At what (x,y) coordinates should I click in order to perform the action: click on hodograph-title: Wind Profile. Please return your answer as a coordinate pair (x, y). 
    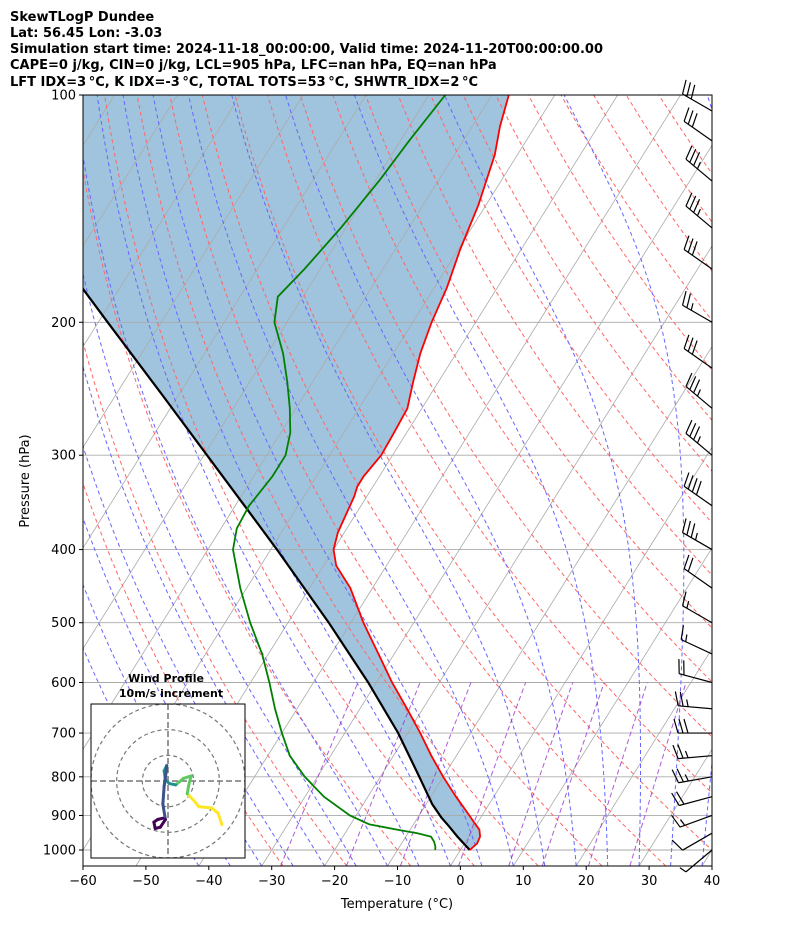
    Looking at the image, I should click on (166, 678).